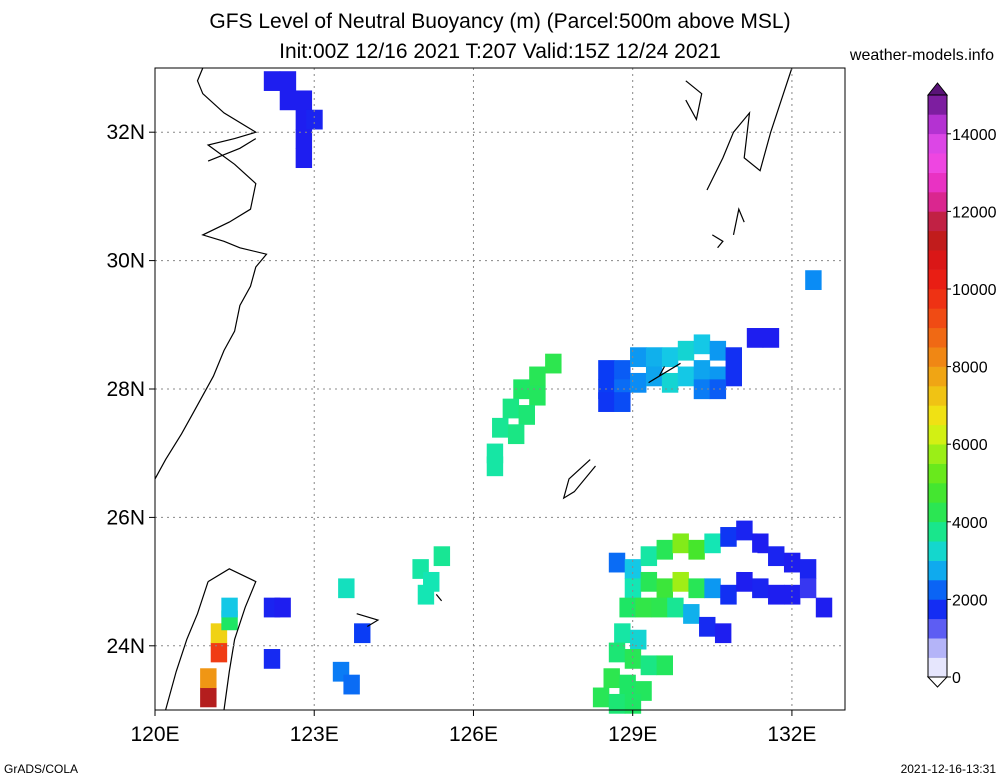 This screenshot has width=1000, height=779. What do you see at coordinates (970, 445) in the screenshot?
I see `colorbar-label: 6000` at bounding box center [970, 445].